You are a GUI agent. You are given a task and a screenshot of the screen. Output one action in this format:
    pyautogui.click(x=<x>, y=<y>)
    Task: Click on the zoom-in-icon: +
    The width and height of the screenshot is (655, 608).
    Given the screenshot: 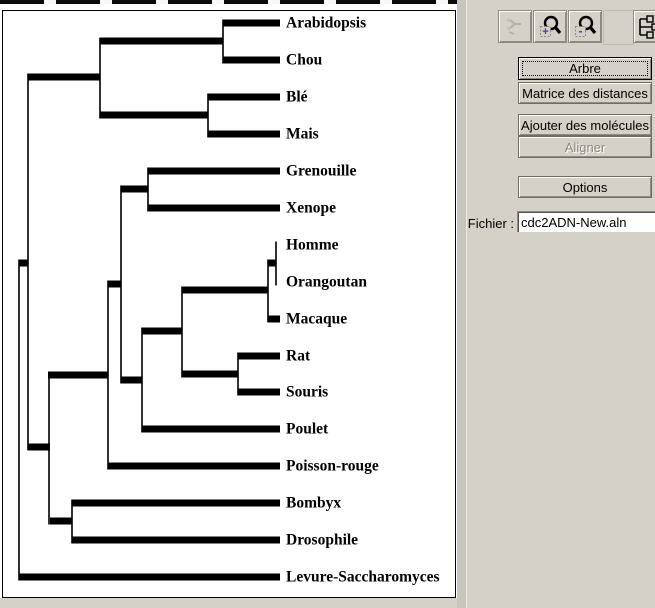 What is the action you would take?
    pyautogui.click(x=550, y=27)
    